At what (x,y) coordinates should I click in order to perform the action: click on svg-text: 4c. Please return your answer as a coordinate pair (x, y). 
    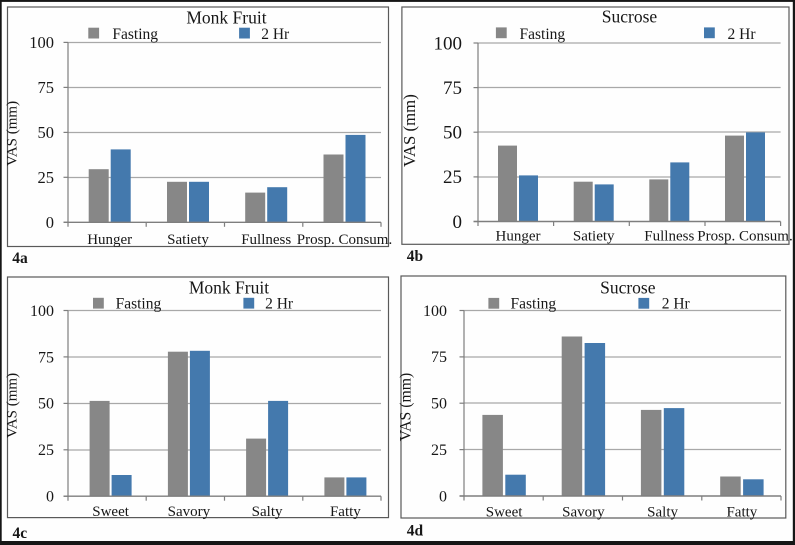
    Looking at the image, I should click on (20, 533).